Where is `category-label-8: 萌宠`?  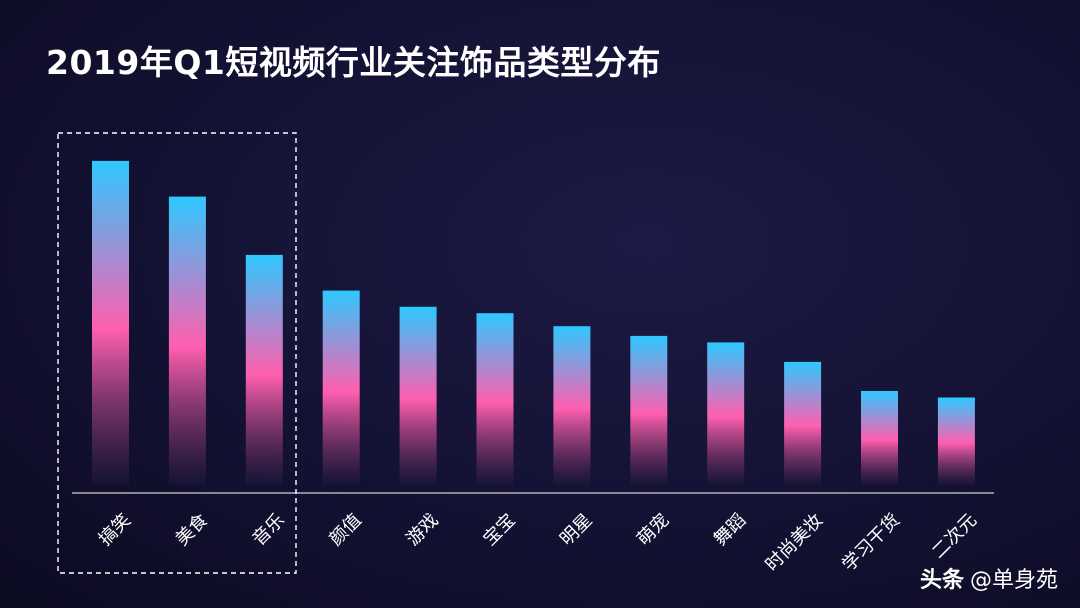 category-label-8: 萌宠 is located at coordinates (653, 530).